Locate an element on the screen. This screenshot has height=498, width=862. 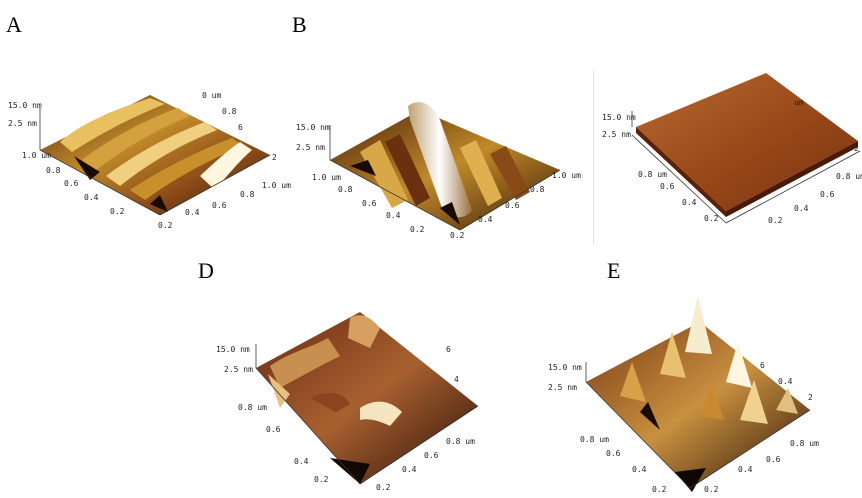
back-tick-label: 0 um is located at coordinates (211, 95).